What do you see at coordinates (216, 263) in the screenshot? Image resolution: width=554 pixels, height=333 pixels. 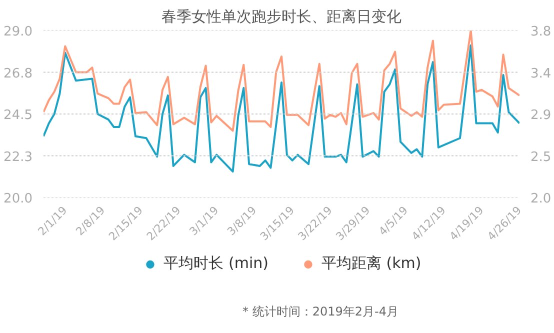 I see `legend-label: 平均时长 (min)` at bounding box center [216, 263].